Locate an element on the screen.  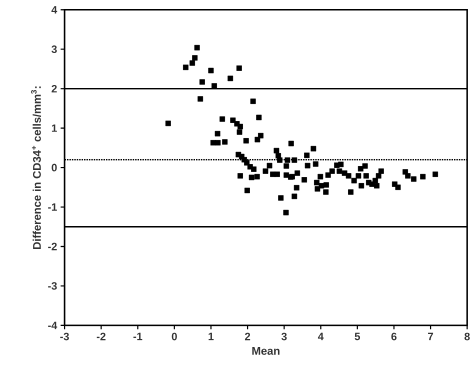
y-tick-label: 0 is located at coordinates (54, 168).